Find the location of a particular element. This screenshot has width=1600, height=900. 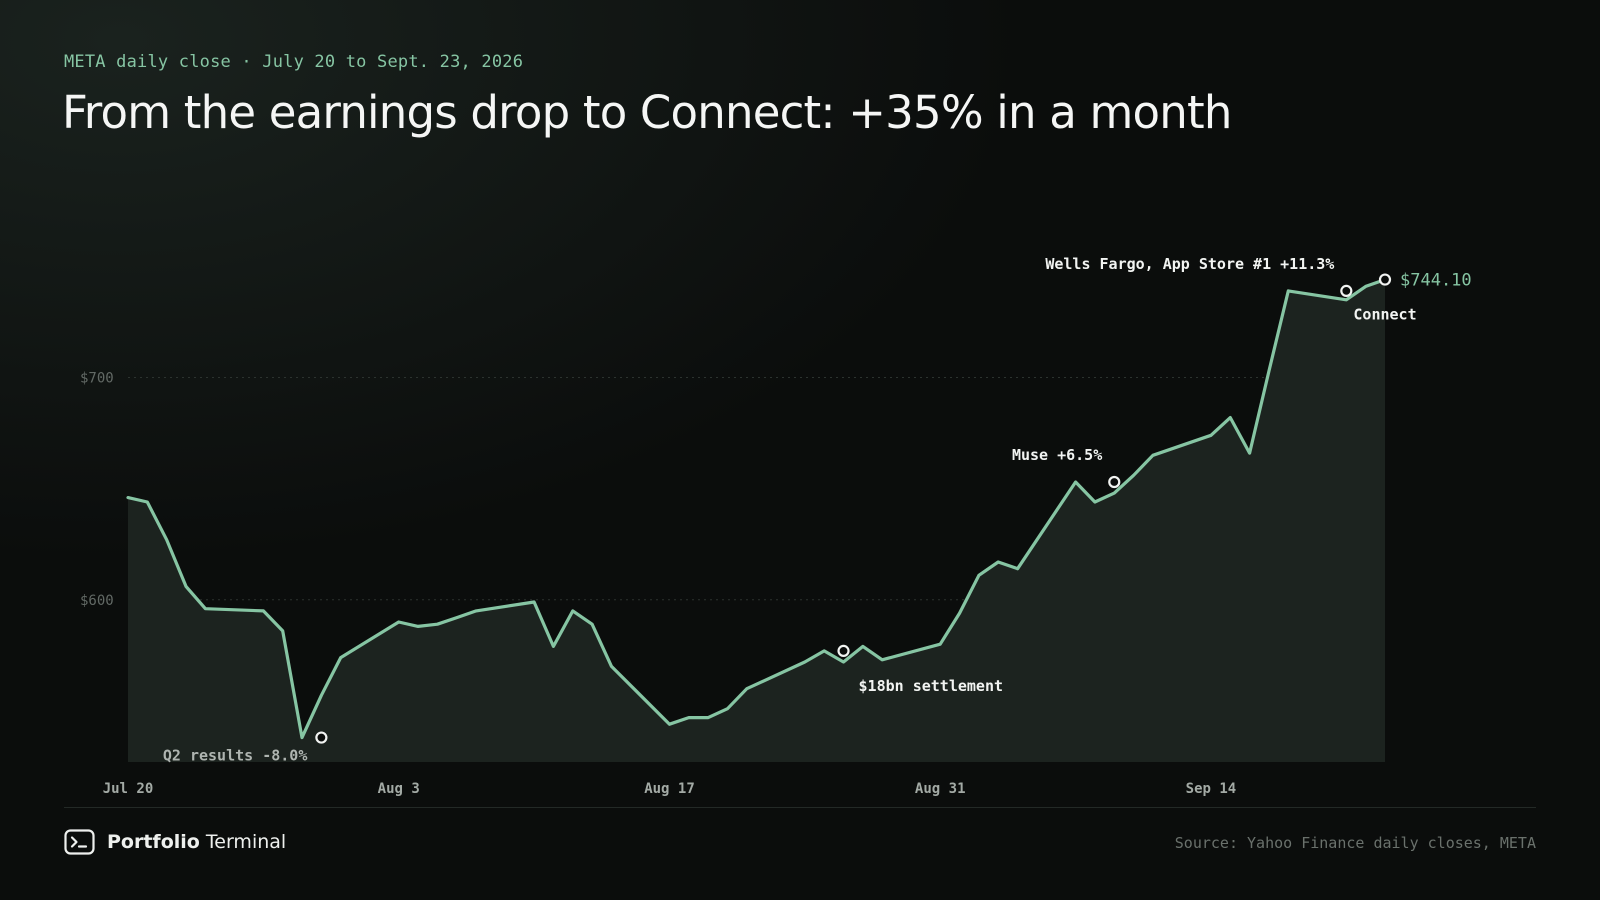

brand: Portfolio Terminal is located at coordinates (175, 842).